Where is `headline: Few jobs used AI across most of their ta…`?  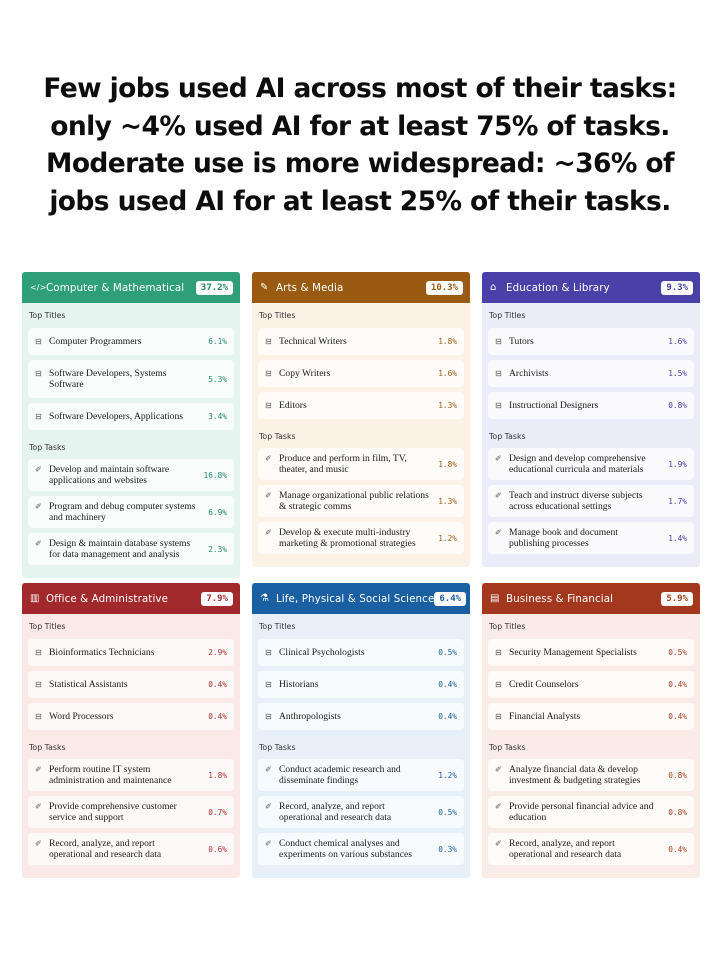
headline: Few jobs used AI across most of their ta… is located at coordinates (360, 145).